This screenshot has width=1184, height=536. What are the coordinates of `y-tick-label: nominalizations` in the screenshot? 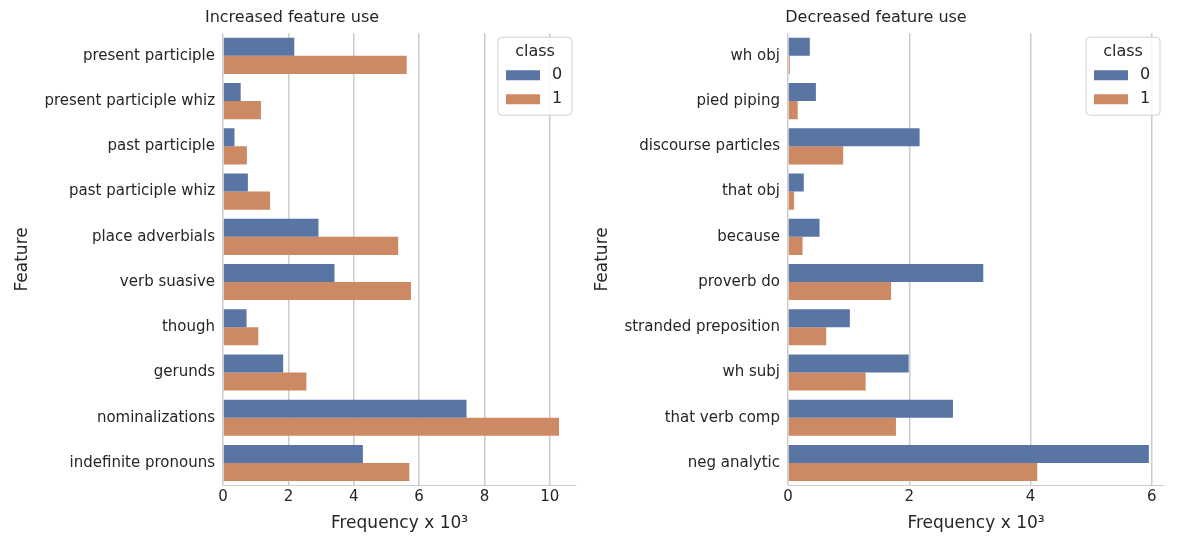 It's located at (156, 416).